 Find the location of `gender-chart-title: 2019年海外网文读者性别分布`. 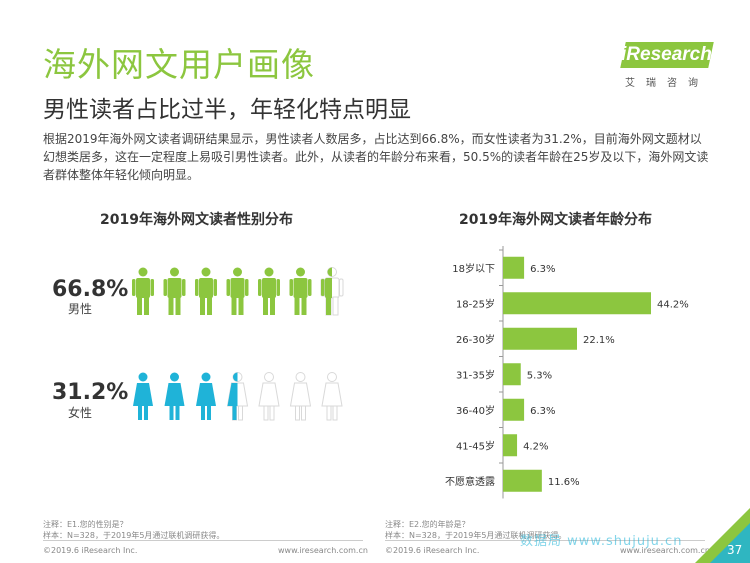

gender-chart-title: 2019年海外网文读者性别分布 is located at coordinates (196, 220).